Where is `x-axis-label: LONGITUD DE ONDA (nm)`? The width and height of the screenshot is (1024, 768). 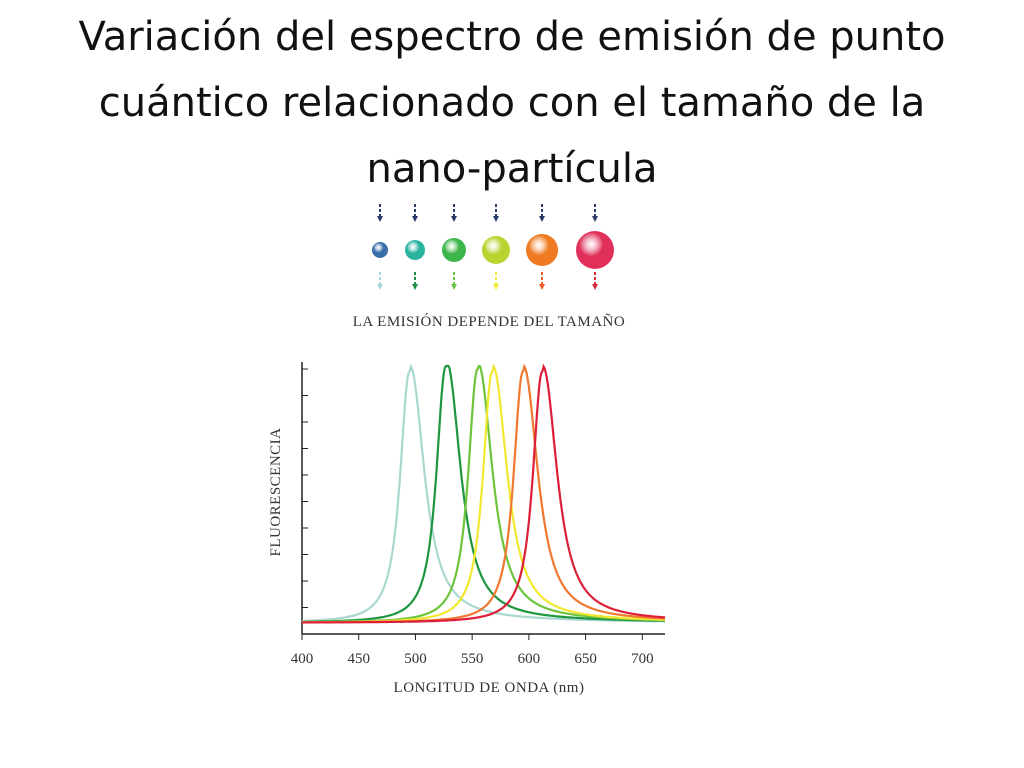
x-axis-label: LONGITUD DE ONDA (nm) is located at coordinates (489, 688).